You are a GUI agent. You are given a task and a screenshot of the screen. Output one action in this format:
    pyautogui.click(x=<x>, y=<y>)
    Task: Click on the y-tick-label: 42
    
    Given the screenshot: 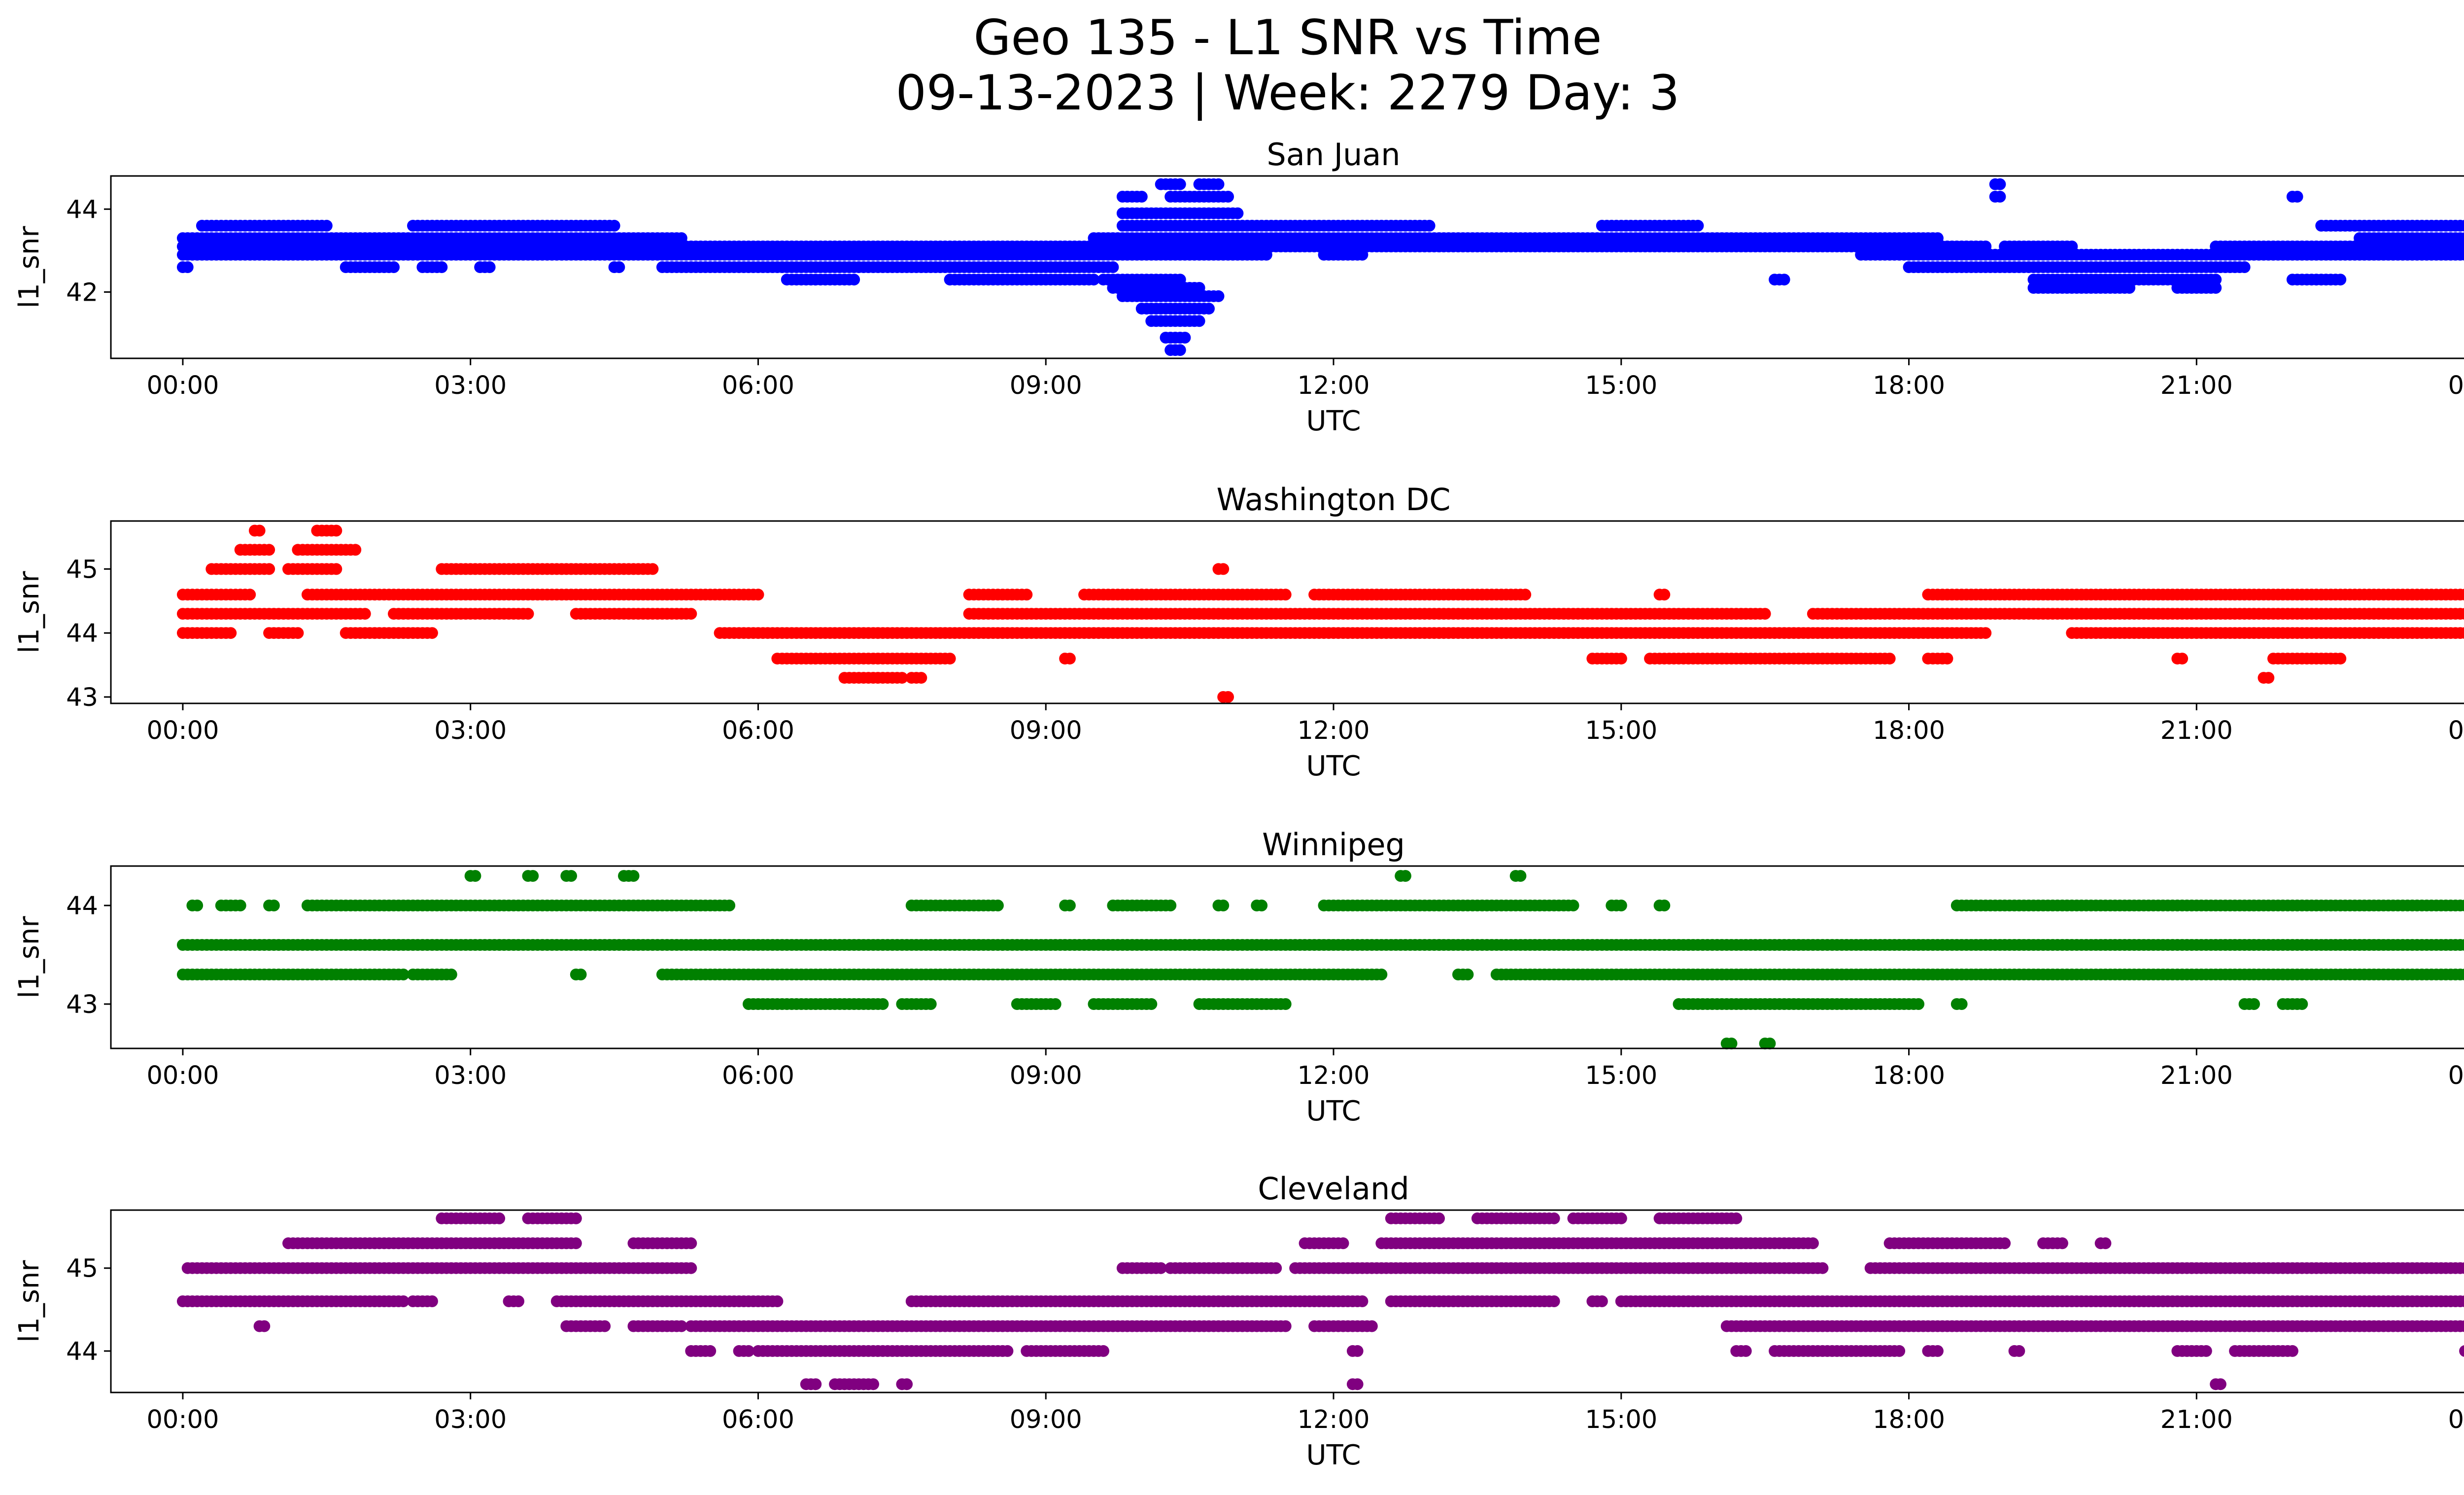 What is the action you would take?
    pyautogui.click(x=82, y=292)
    